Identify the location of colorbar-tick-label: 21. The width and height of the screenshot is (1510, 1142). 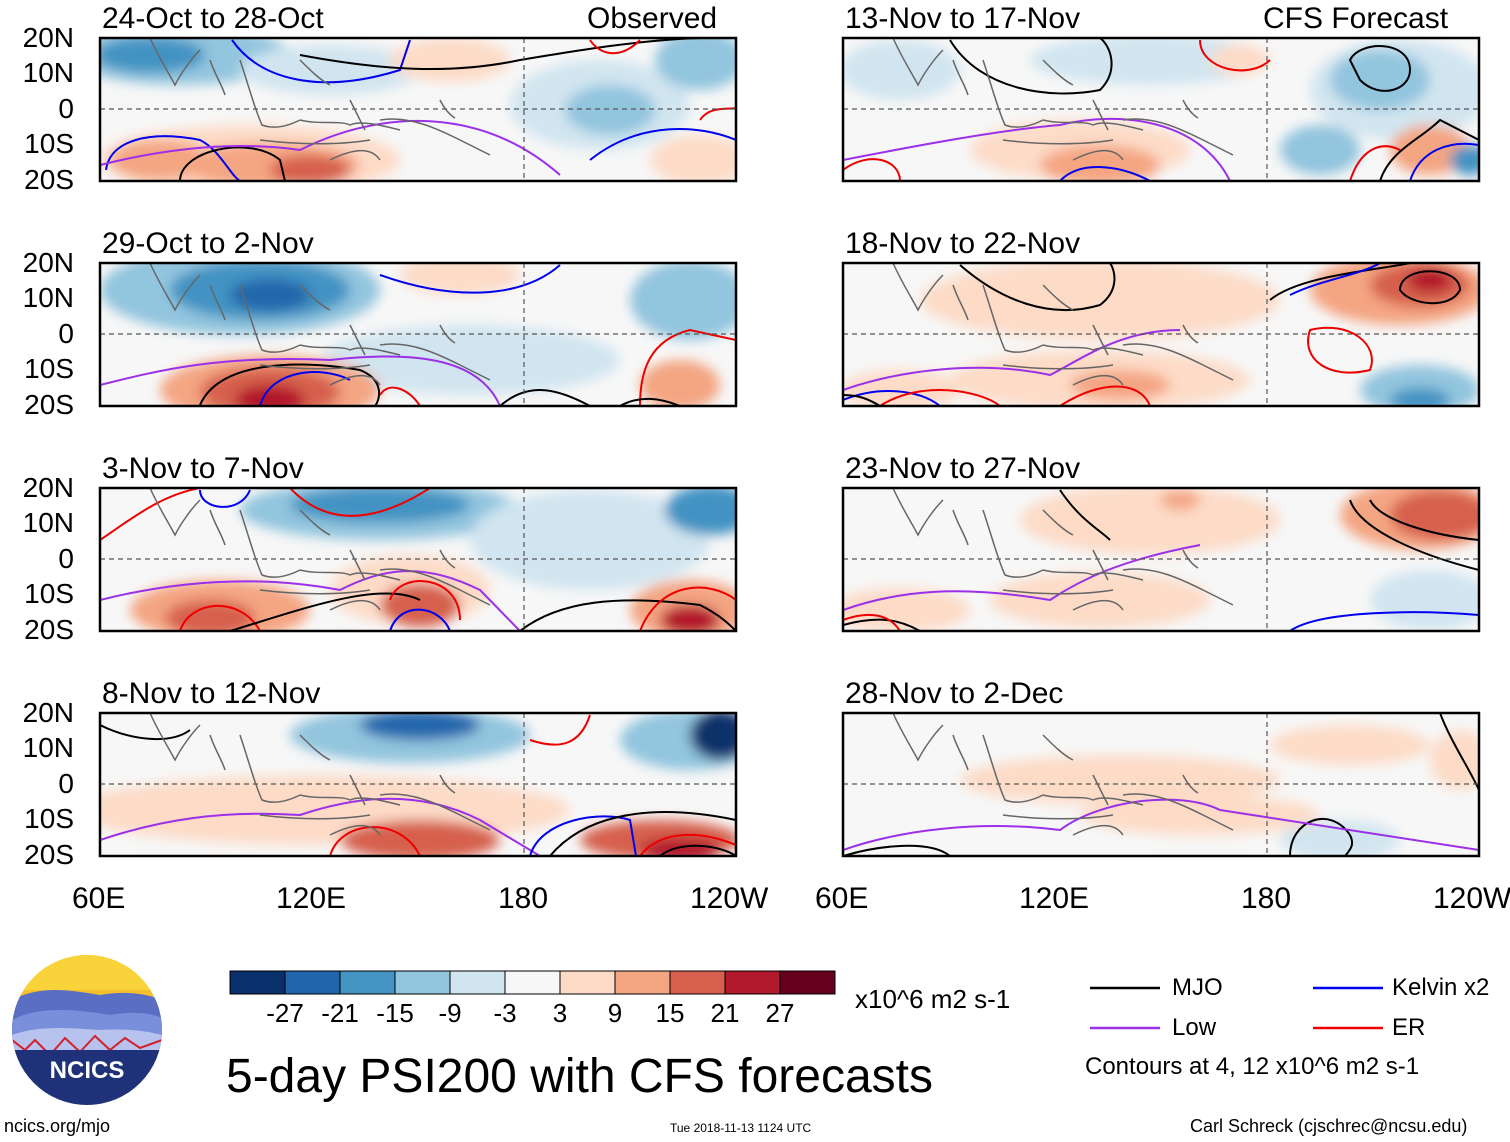
(725, 1013).